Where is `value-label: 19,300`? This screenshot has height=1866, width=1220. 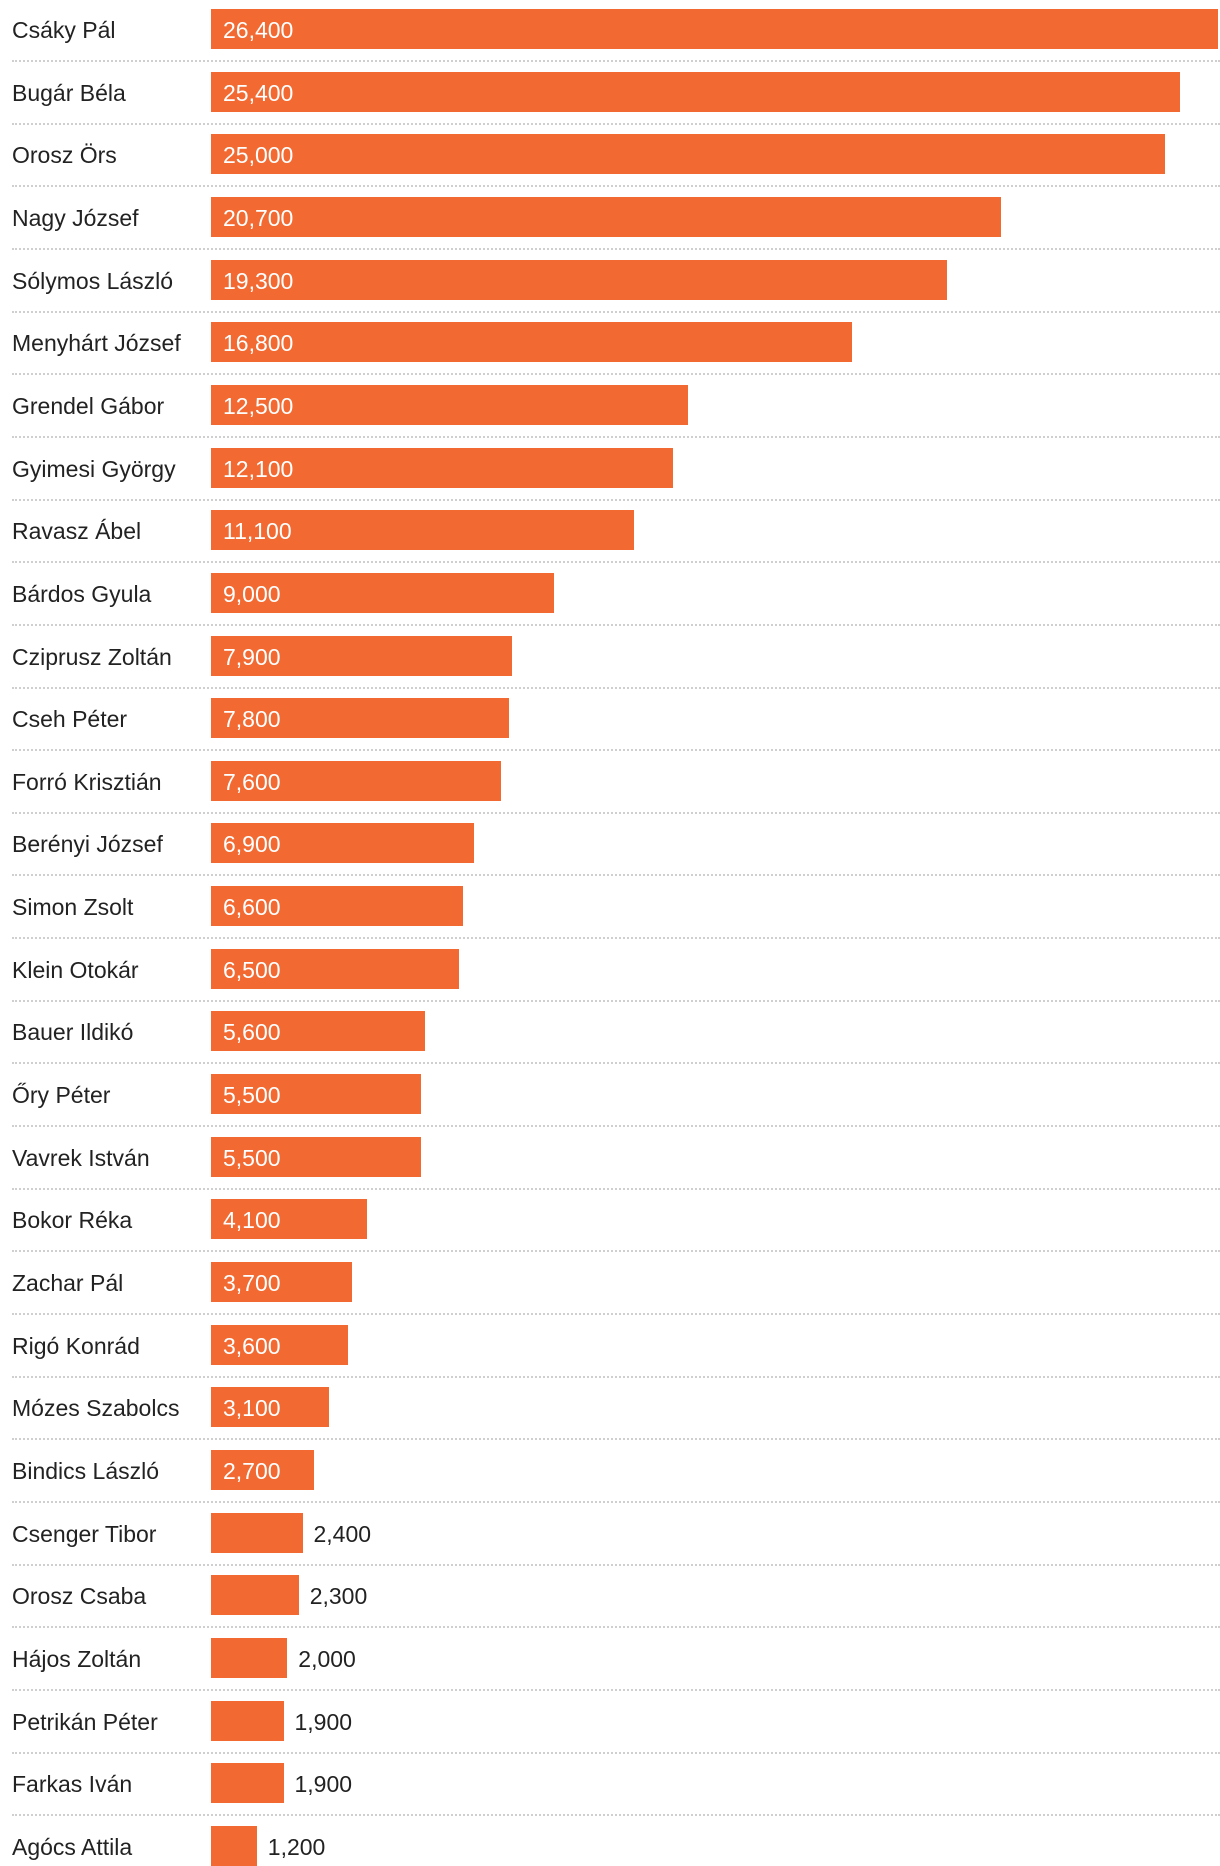 value-label: 19,300 is located at coordinates (258, 280).